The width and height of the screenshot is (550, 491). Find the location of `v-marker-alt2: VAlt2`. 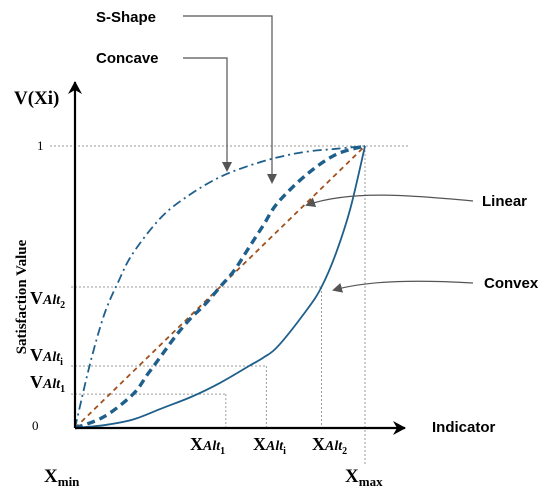

v-marker-alt2: VAlt2 is located at coordinates (47, 299).